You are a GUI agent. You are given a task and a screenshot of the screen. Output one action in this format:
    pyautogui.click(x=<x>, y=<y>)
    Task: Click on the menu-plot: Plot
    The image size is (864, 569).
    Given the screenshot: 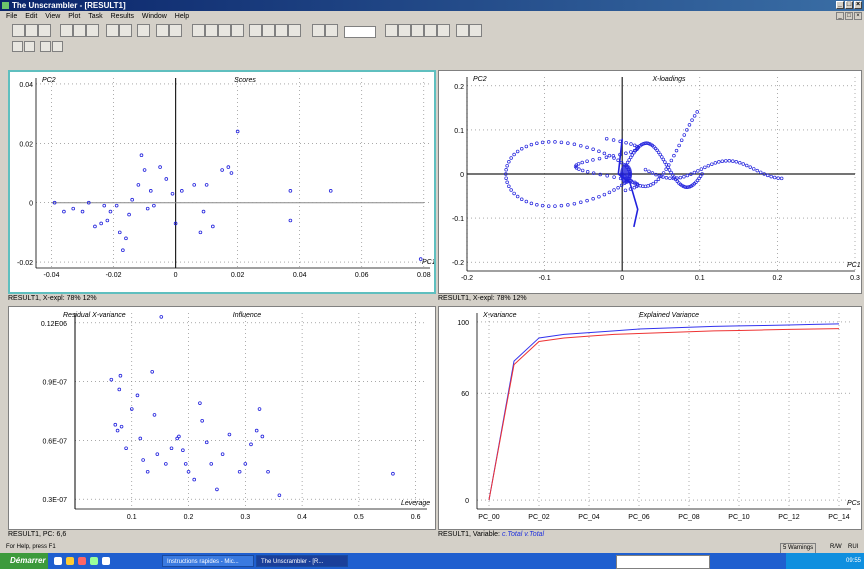 What is the action you would take?
    pyautogui.click(x=74, y=16)
    